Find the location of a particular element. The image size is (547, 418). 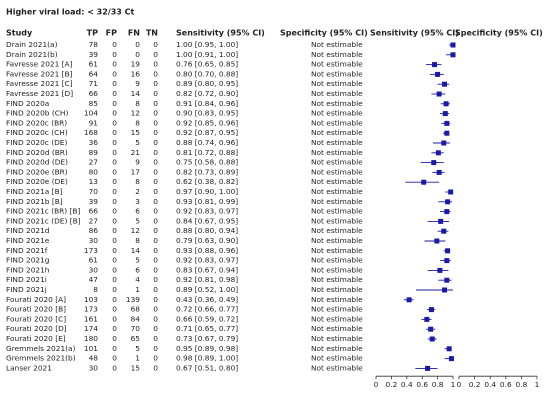

count-cell: 180 is located at coordinates (91, 338).